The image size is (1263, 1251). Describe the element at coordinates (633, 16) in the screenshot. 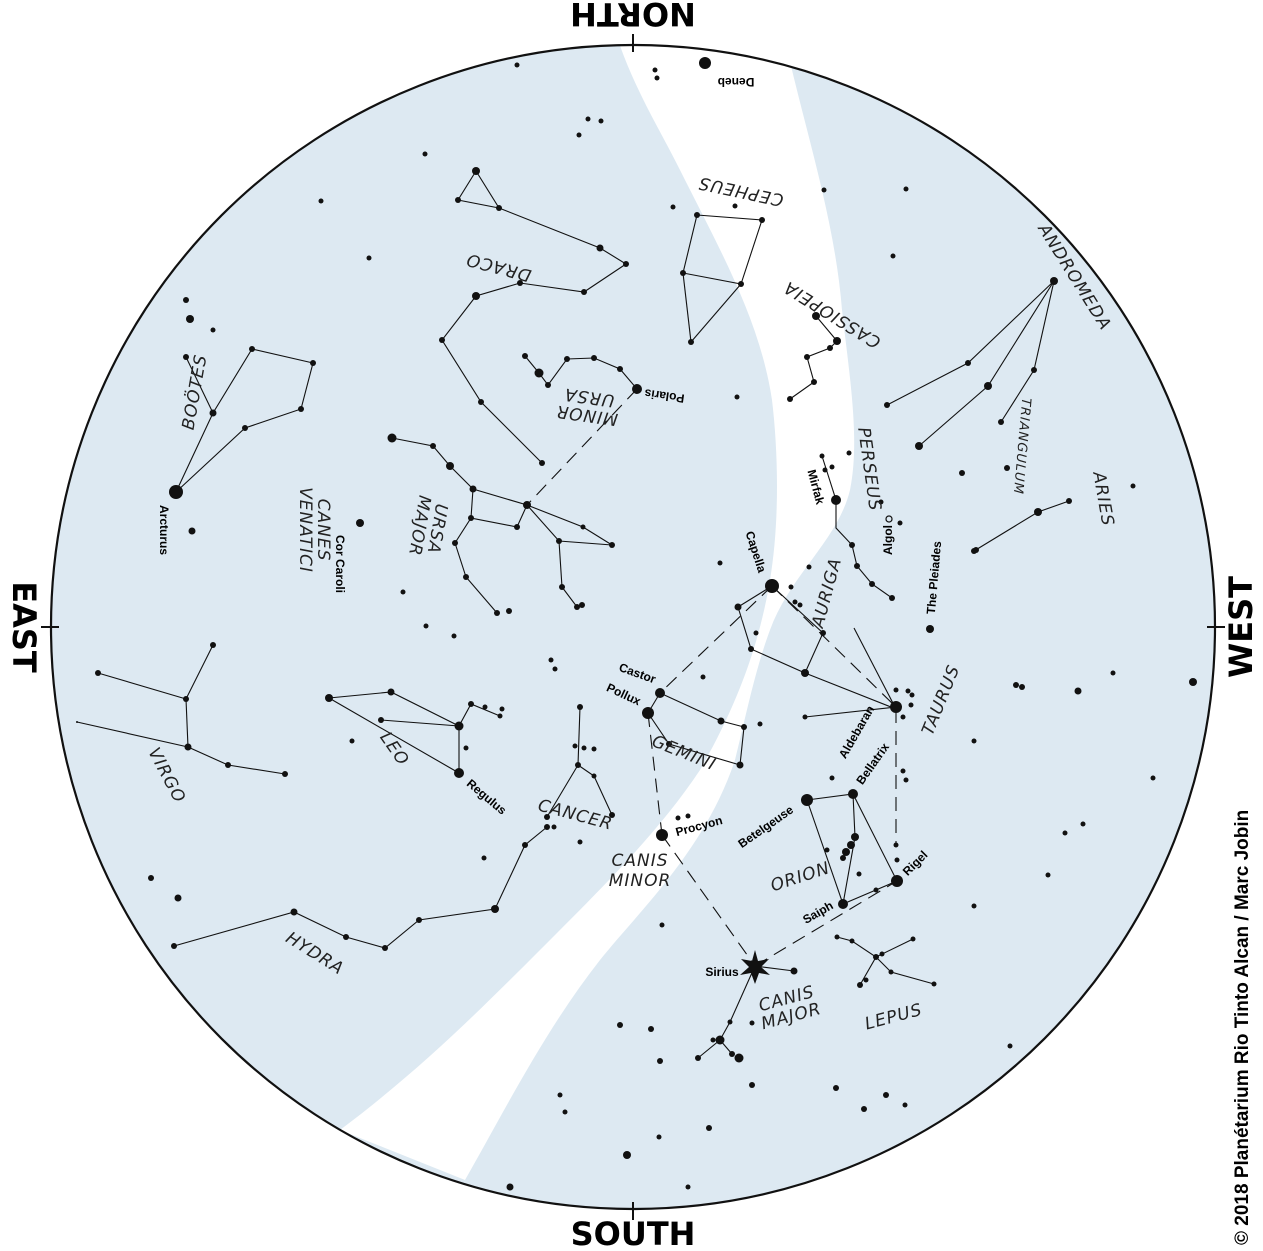

I see `north-label: NORTH` at that location.